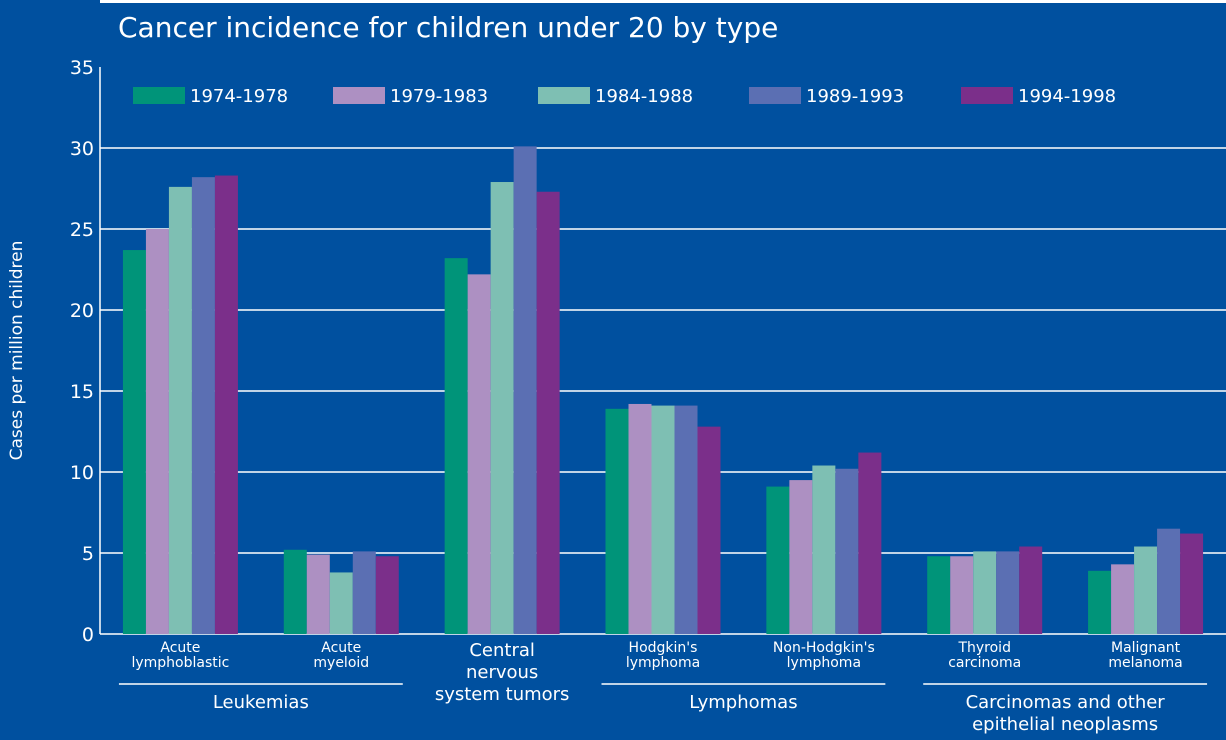 This screenshot has width=1226, height=740. I want to click on category-label: Acute myeloid, so click(341, 655).